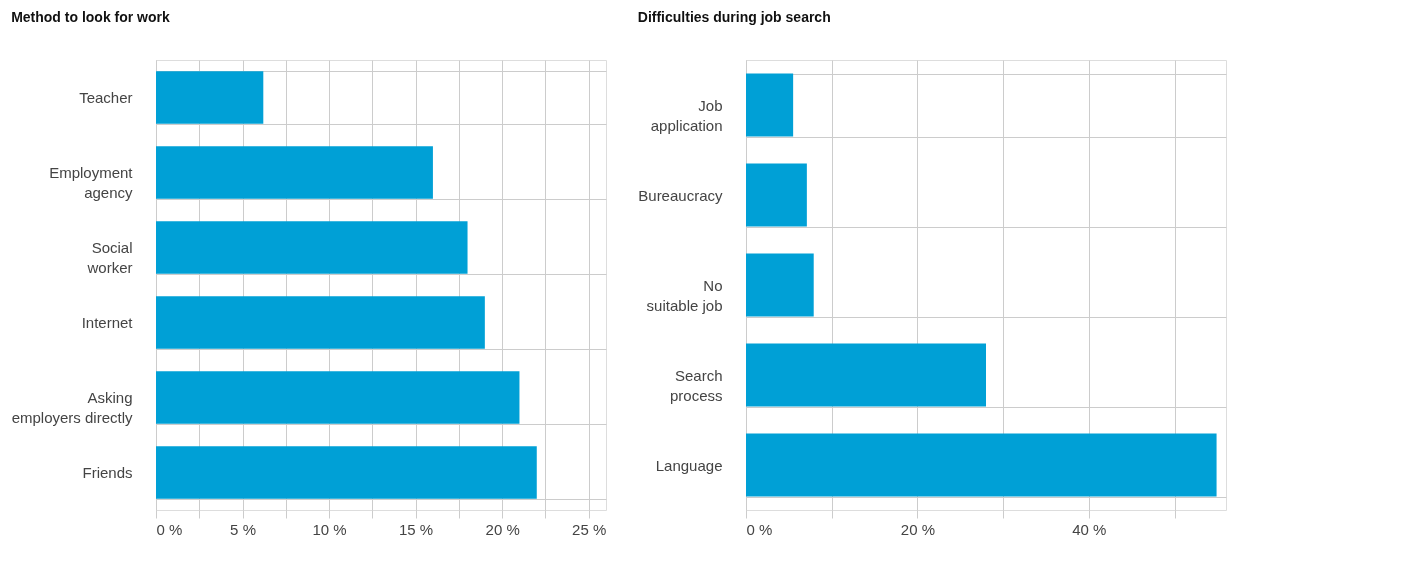  What do you see at coordinates (686, 115) in the screenshot?
I see `y-tick-label: Job application` at bounding box center [686, 115].